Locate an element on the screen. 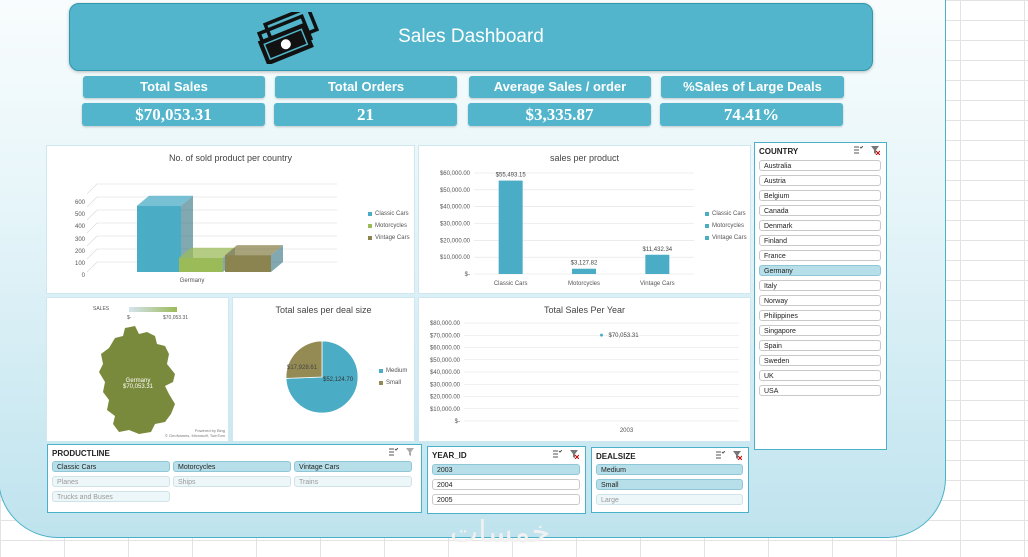 This screenshot has height=557, width=1028. slicer-item: Italy is located at coordinates (820, 285).